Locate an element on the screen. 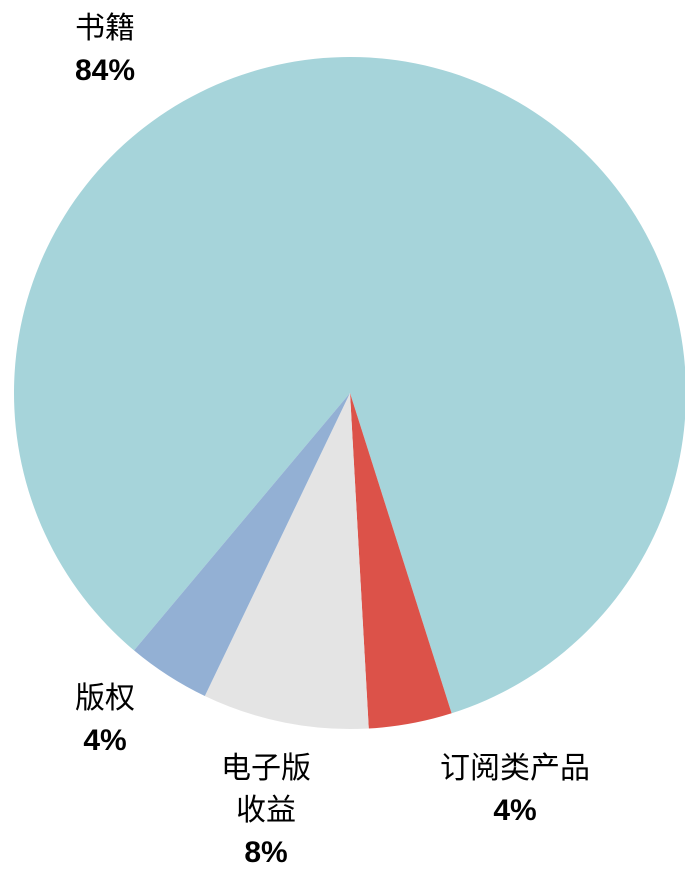  category-label: 电子版收益 is located at coordinates (266, 789).